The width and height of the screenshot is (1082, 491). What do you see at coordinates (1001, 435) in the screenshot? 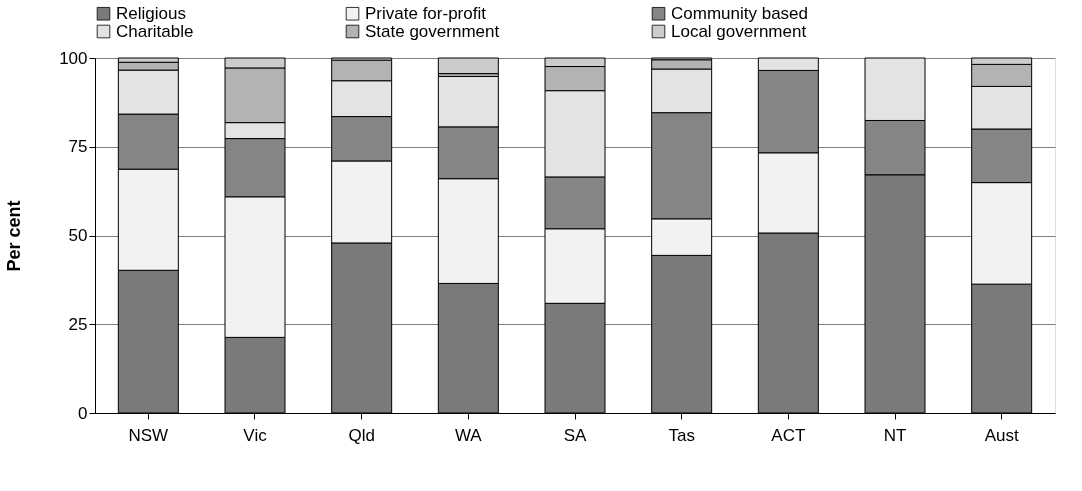
I see `x-tick-label: Aust` at bounding box center [1001, 435].